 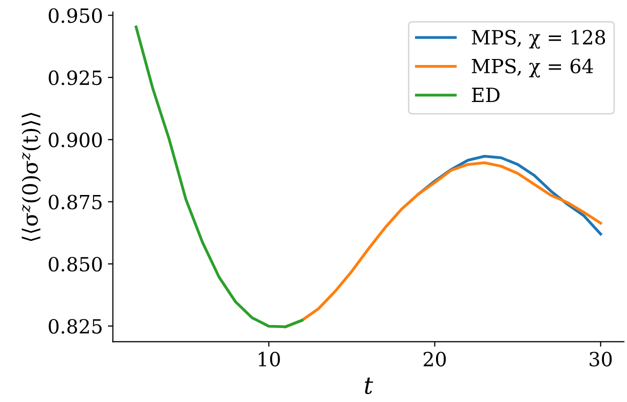 I want to click on legend-label: MPS, χ = 64, so click(x=533, y=68).